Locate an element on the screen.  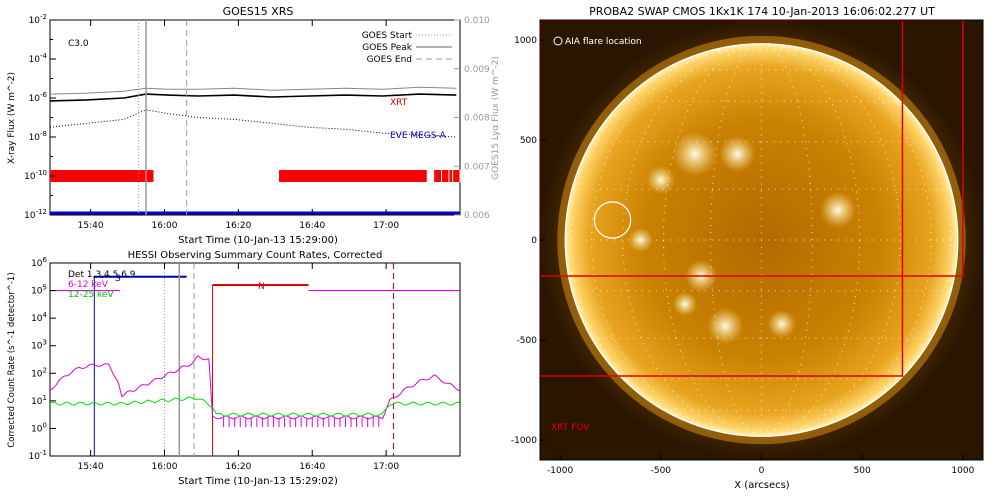
goes-x-tick-label: 16:20 is located at coordinates (238, 226).